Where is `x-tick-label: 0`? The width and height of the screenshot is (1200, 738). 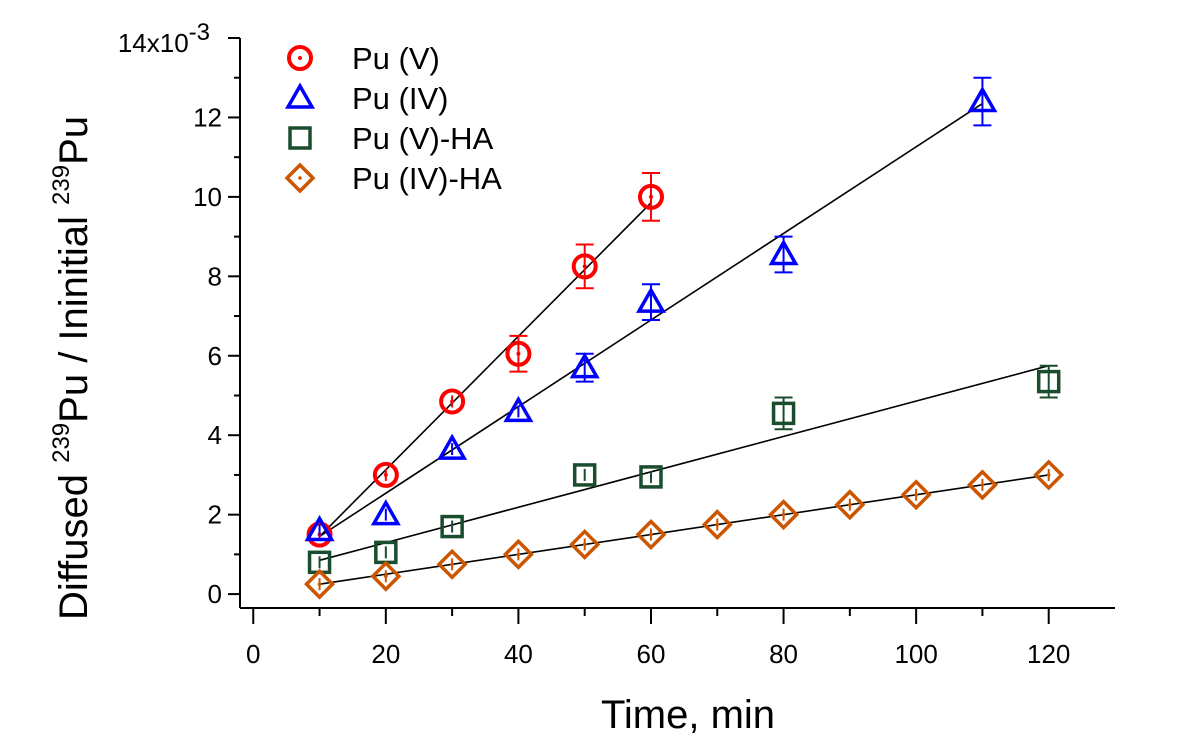 x-tick-label: 0 is located at coordinates (253, 654).